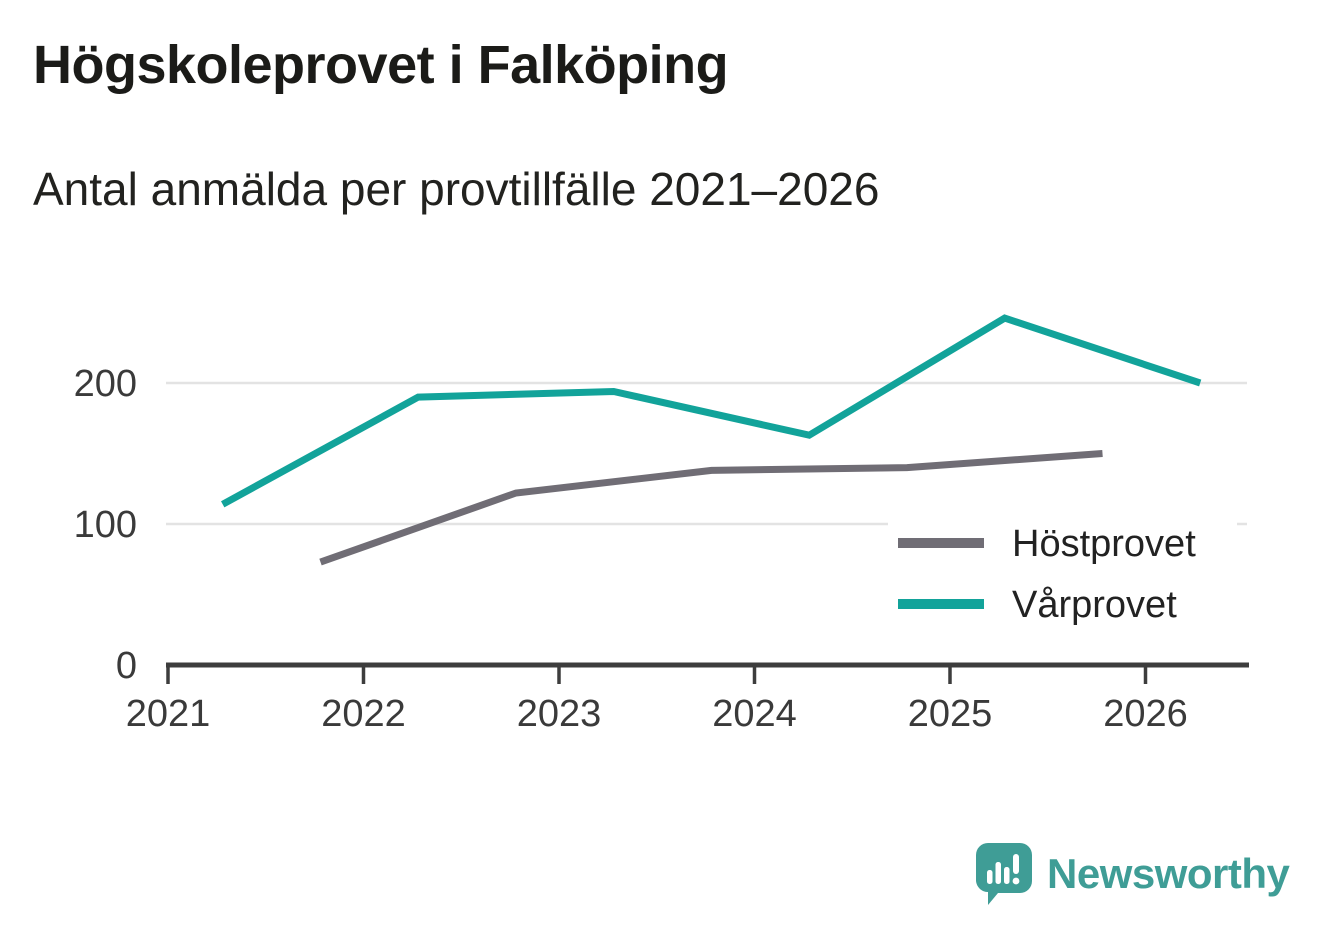  I want to click on legend-swatch-höstprovet, so click(941, 543).